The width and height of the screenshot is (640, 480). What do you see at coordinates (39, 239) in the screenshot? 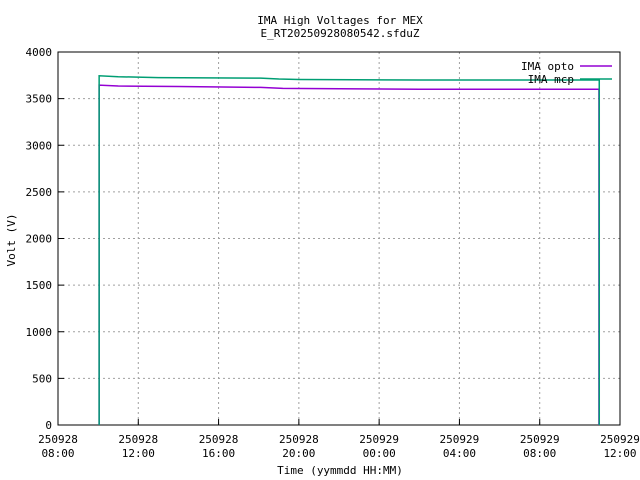
I see `y-tick-label: 2000` at bounding box center [39, 239].